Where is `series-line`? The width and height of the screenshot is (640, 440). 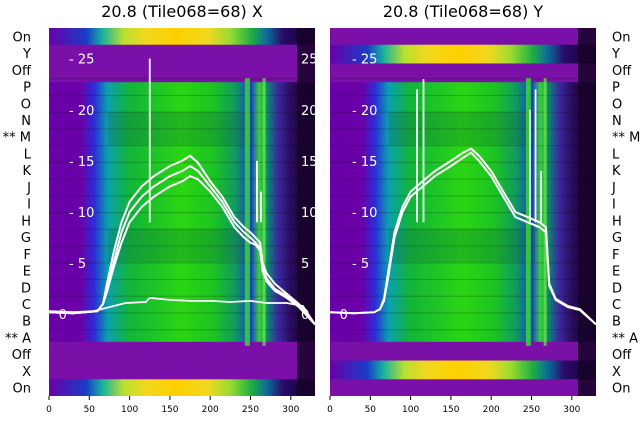
series-line is located at coordinates (182, 250).